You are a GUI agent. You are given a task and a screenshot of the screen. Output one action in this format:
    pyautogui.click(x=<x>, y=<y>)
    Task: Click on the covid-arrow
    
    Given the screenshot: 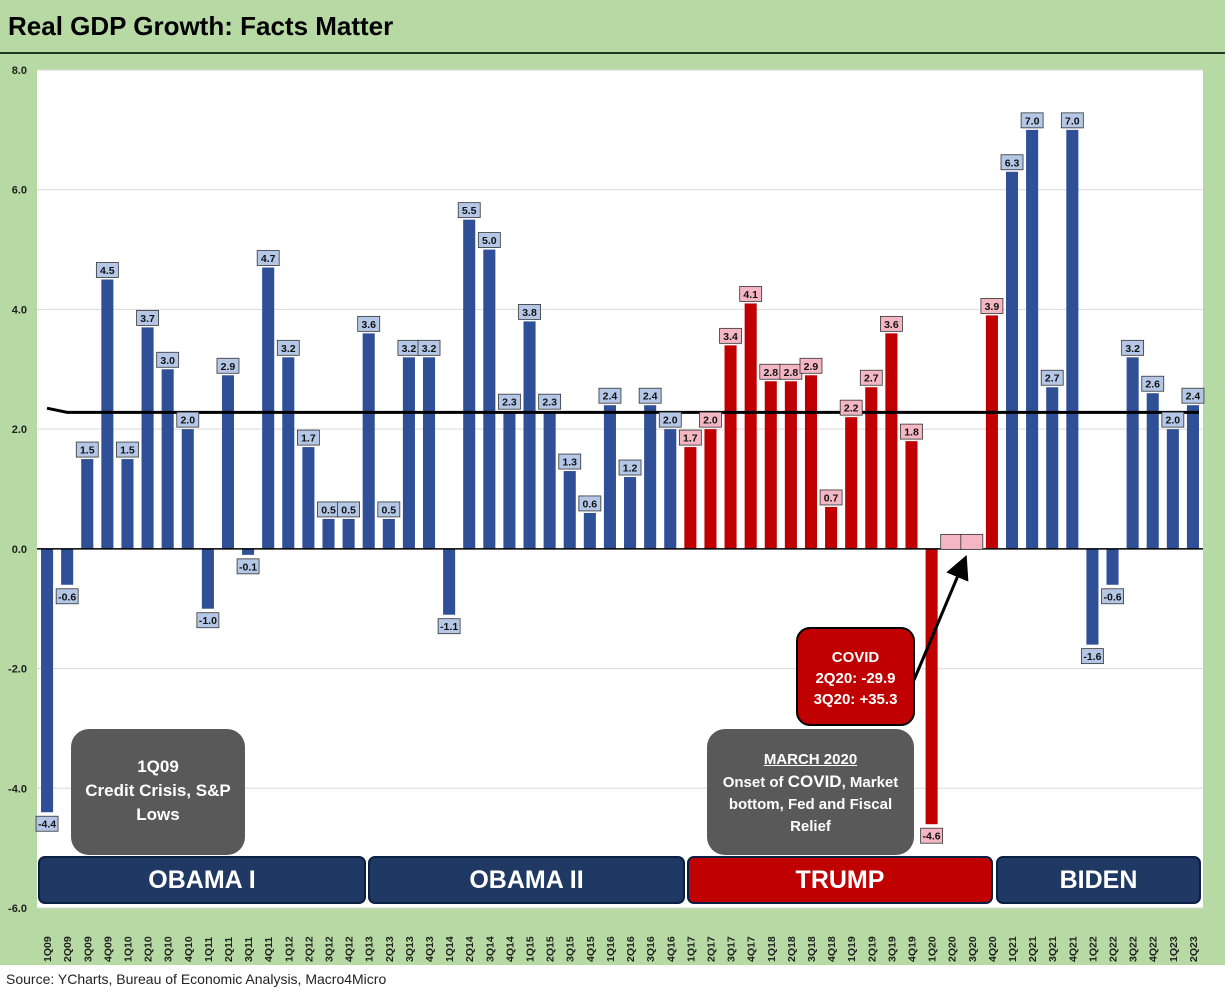 What is the action you would take?
    pyautogui.click(x=940, y=617)
    